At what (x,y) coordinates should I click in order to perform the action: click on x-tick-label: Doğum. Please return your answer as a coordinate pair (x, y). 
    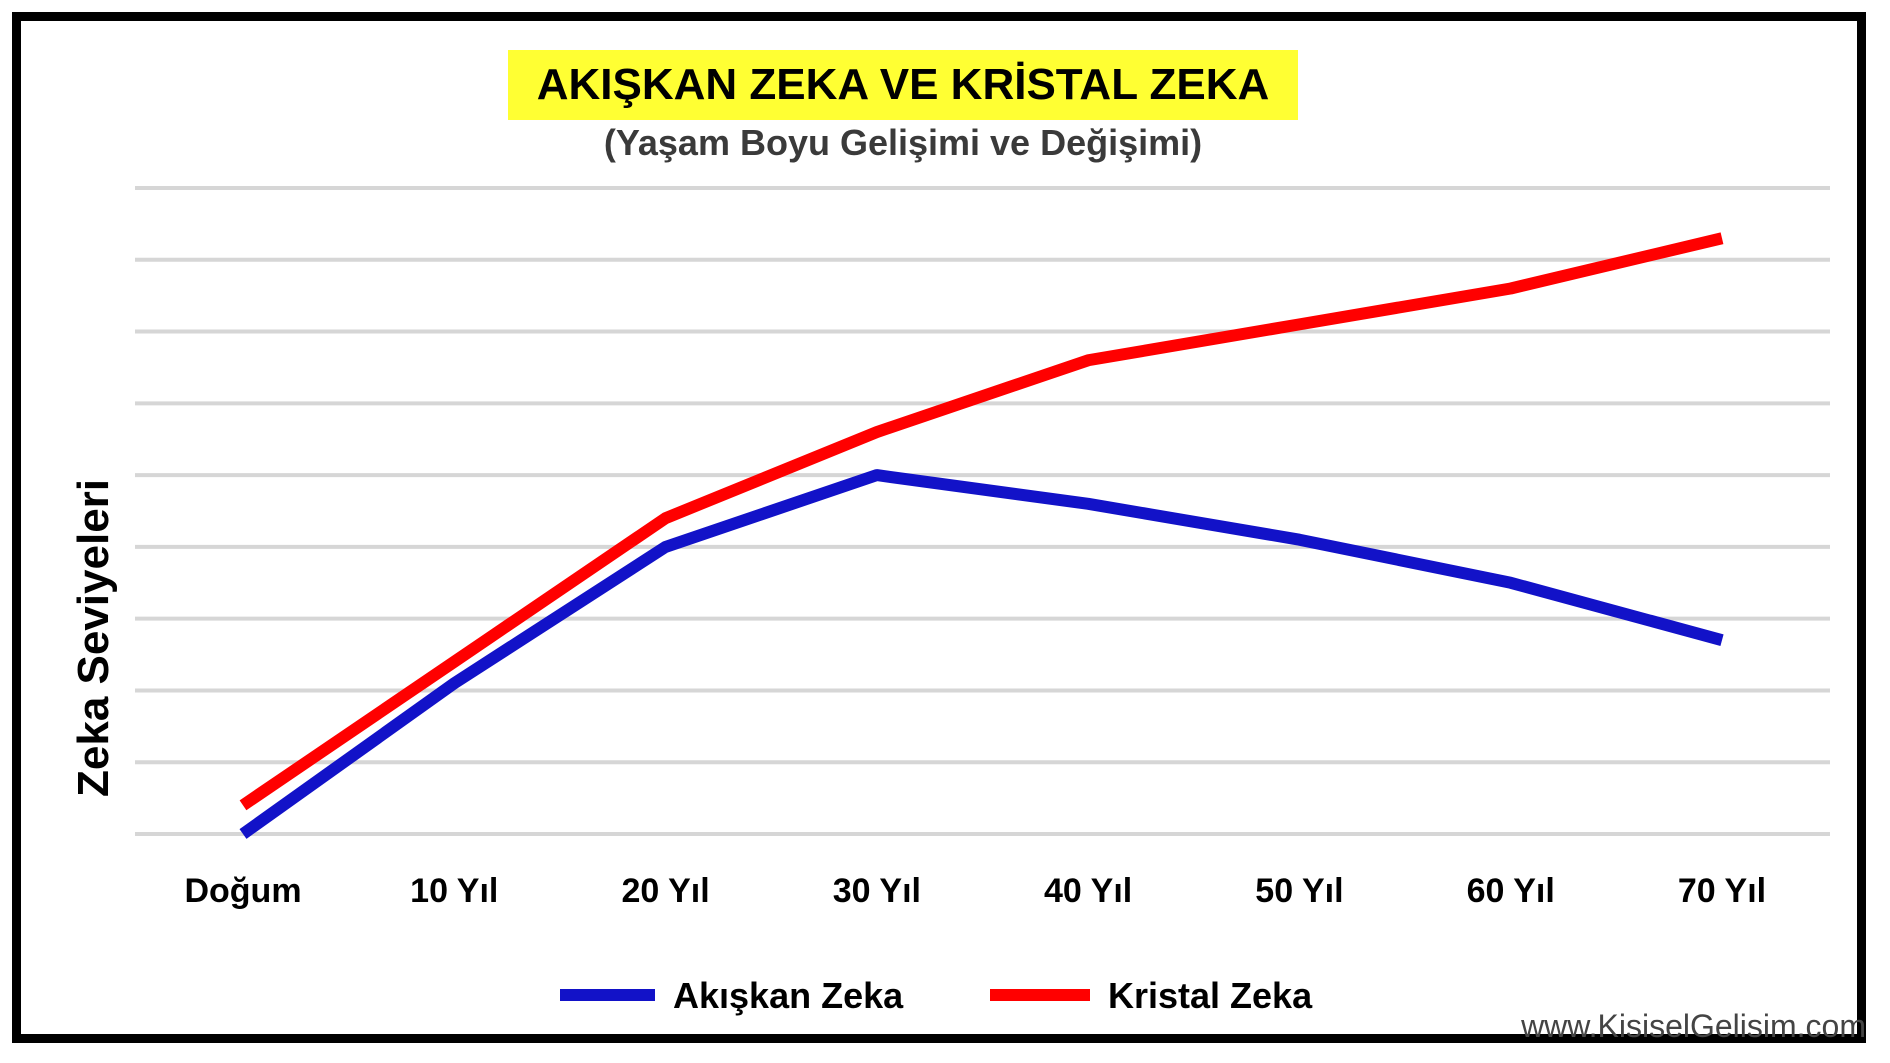
    Looking at the image, I should click on (242, 891).